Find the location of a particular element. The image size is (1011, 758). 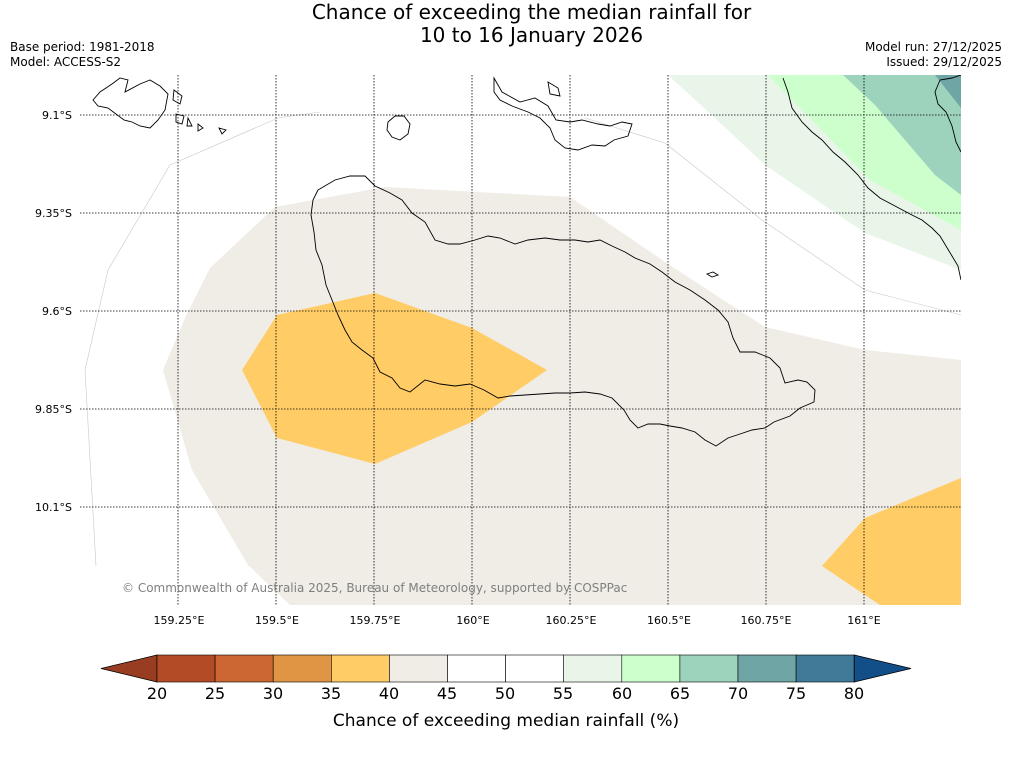

colorbar-tick: 65 is located at coordinates (680, 693).